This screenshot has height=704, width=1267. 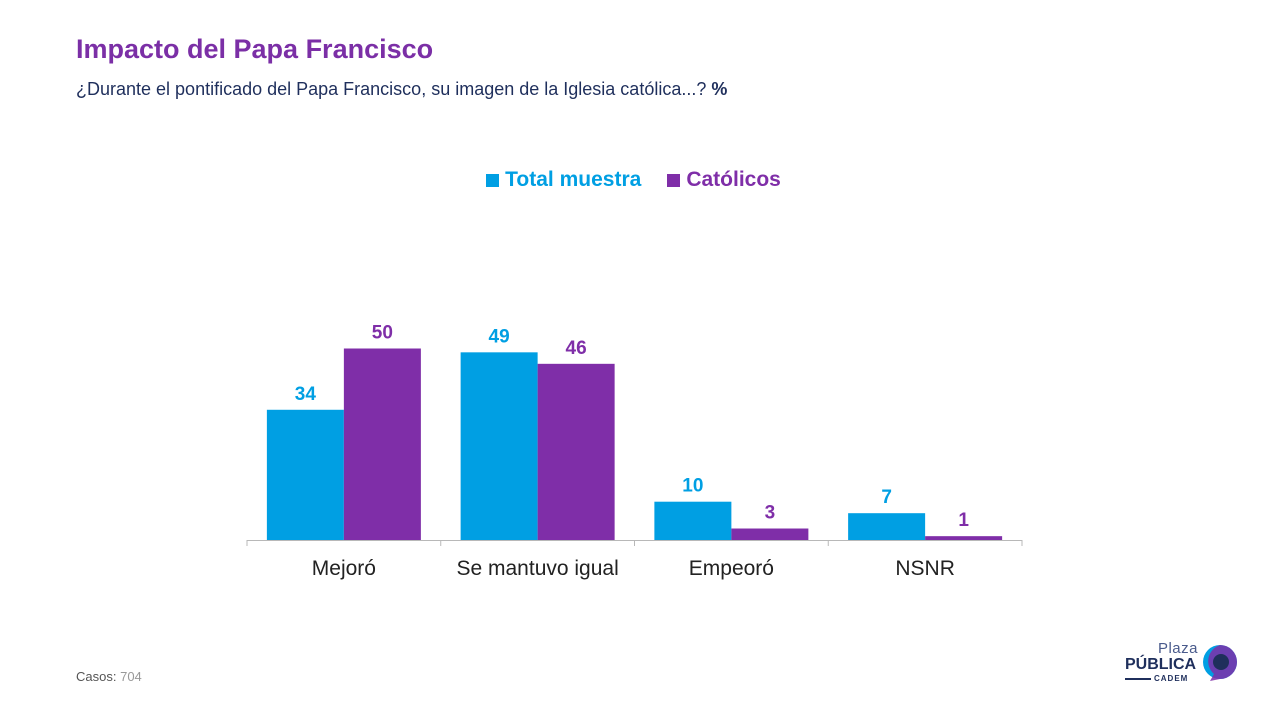 I want to click on plaza-publica-logo: Plaza PÚBLICA CADEM, so click(x=1182, y=663).